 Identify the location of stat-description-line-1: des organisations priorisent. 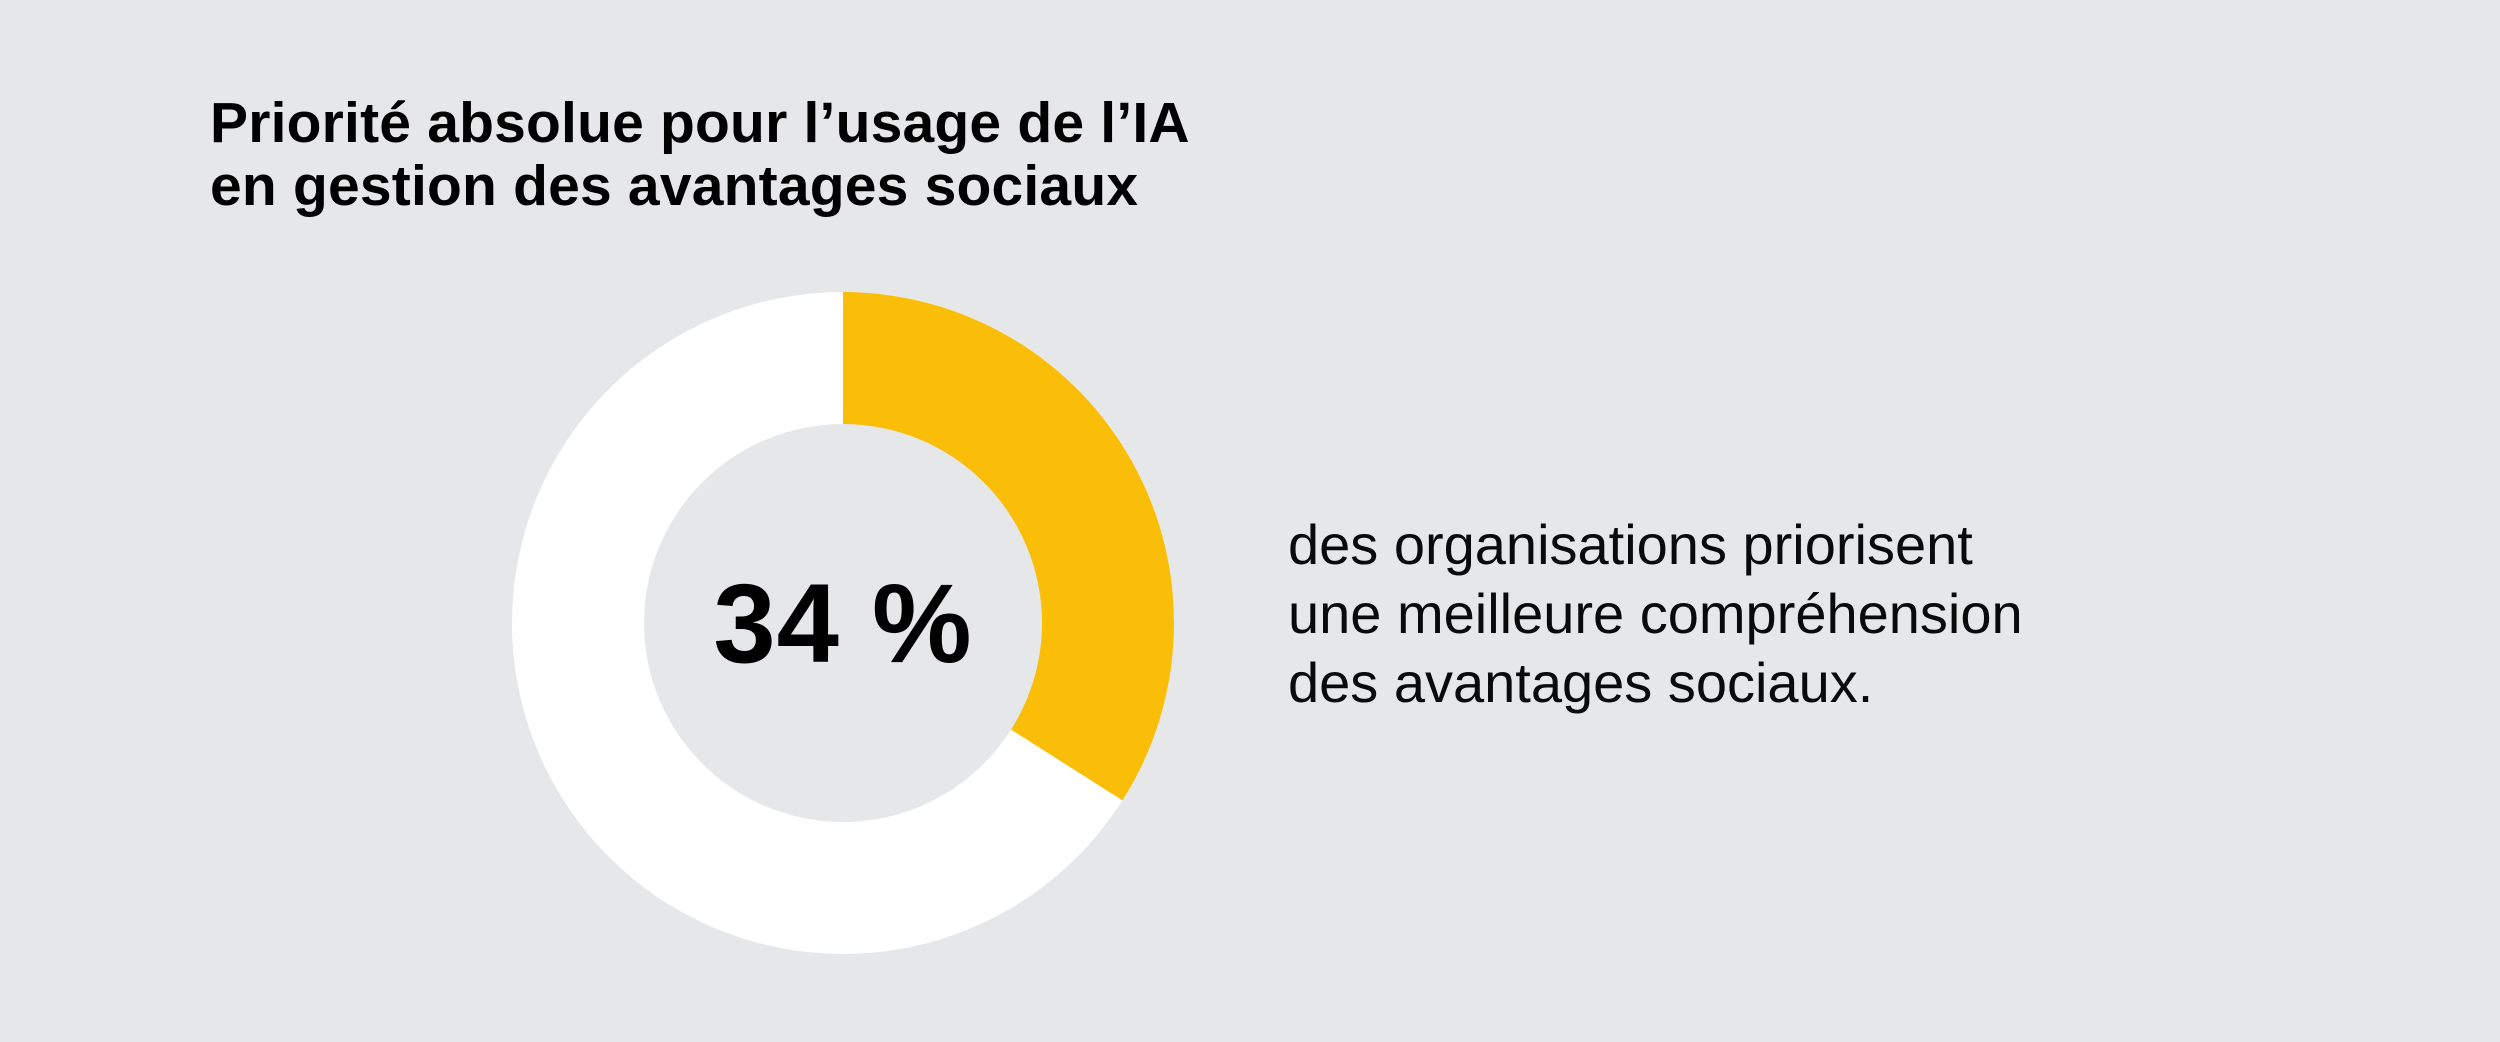
(1630, 544).